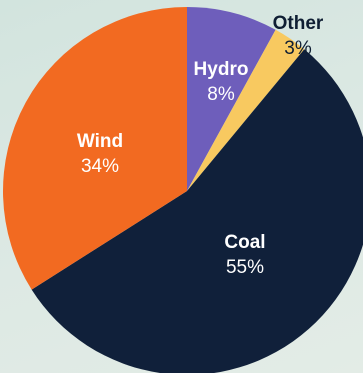 This screenshot has height=373, width=363. I want to click on pie-slice-other, so click(246, 110).